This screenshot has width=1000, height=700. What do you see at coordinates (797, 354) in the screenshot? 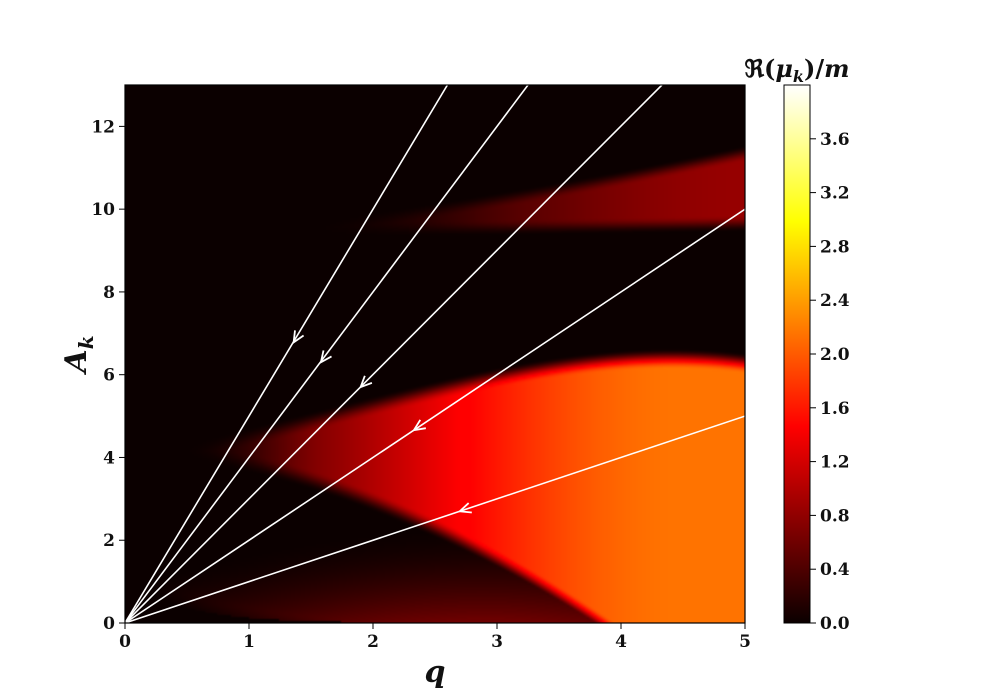
I see `colorbar` at bounding box center [797, 354].